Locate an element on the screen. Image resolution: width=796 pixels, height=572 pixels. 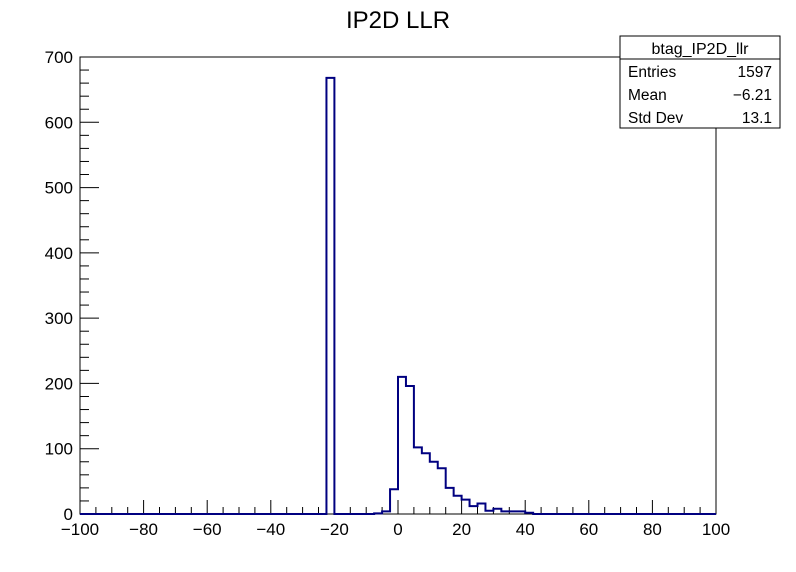
y-tick-label: 0 is located at coordinates (68, 514).